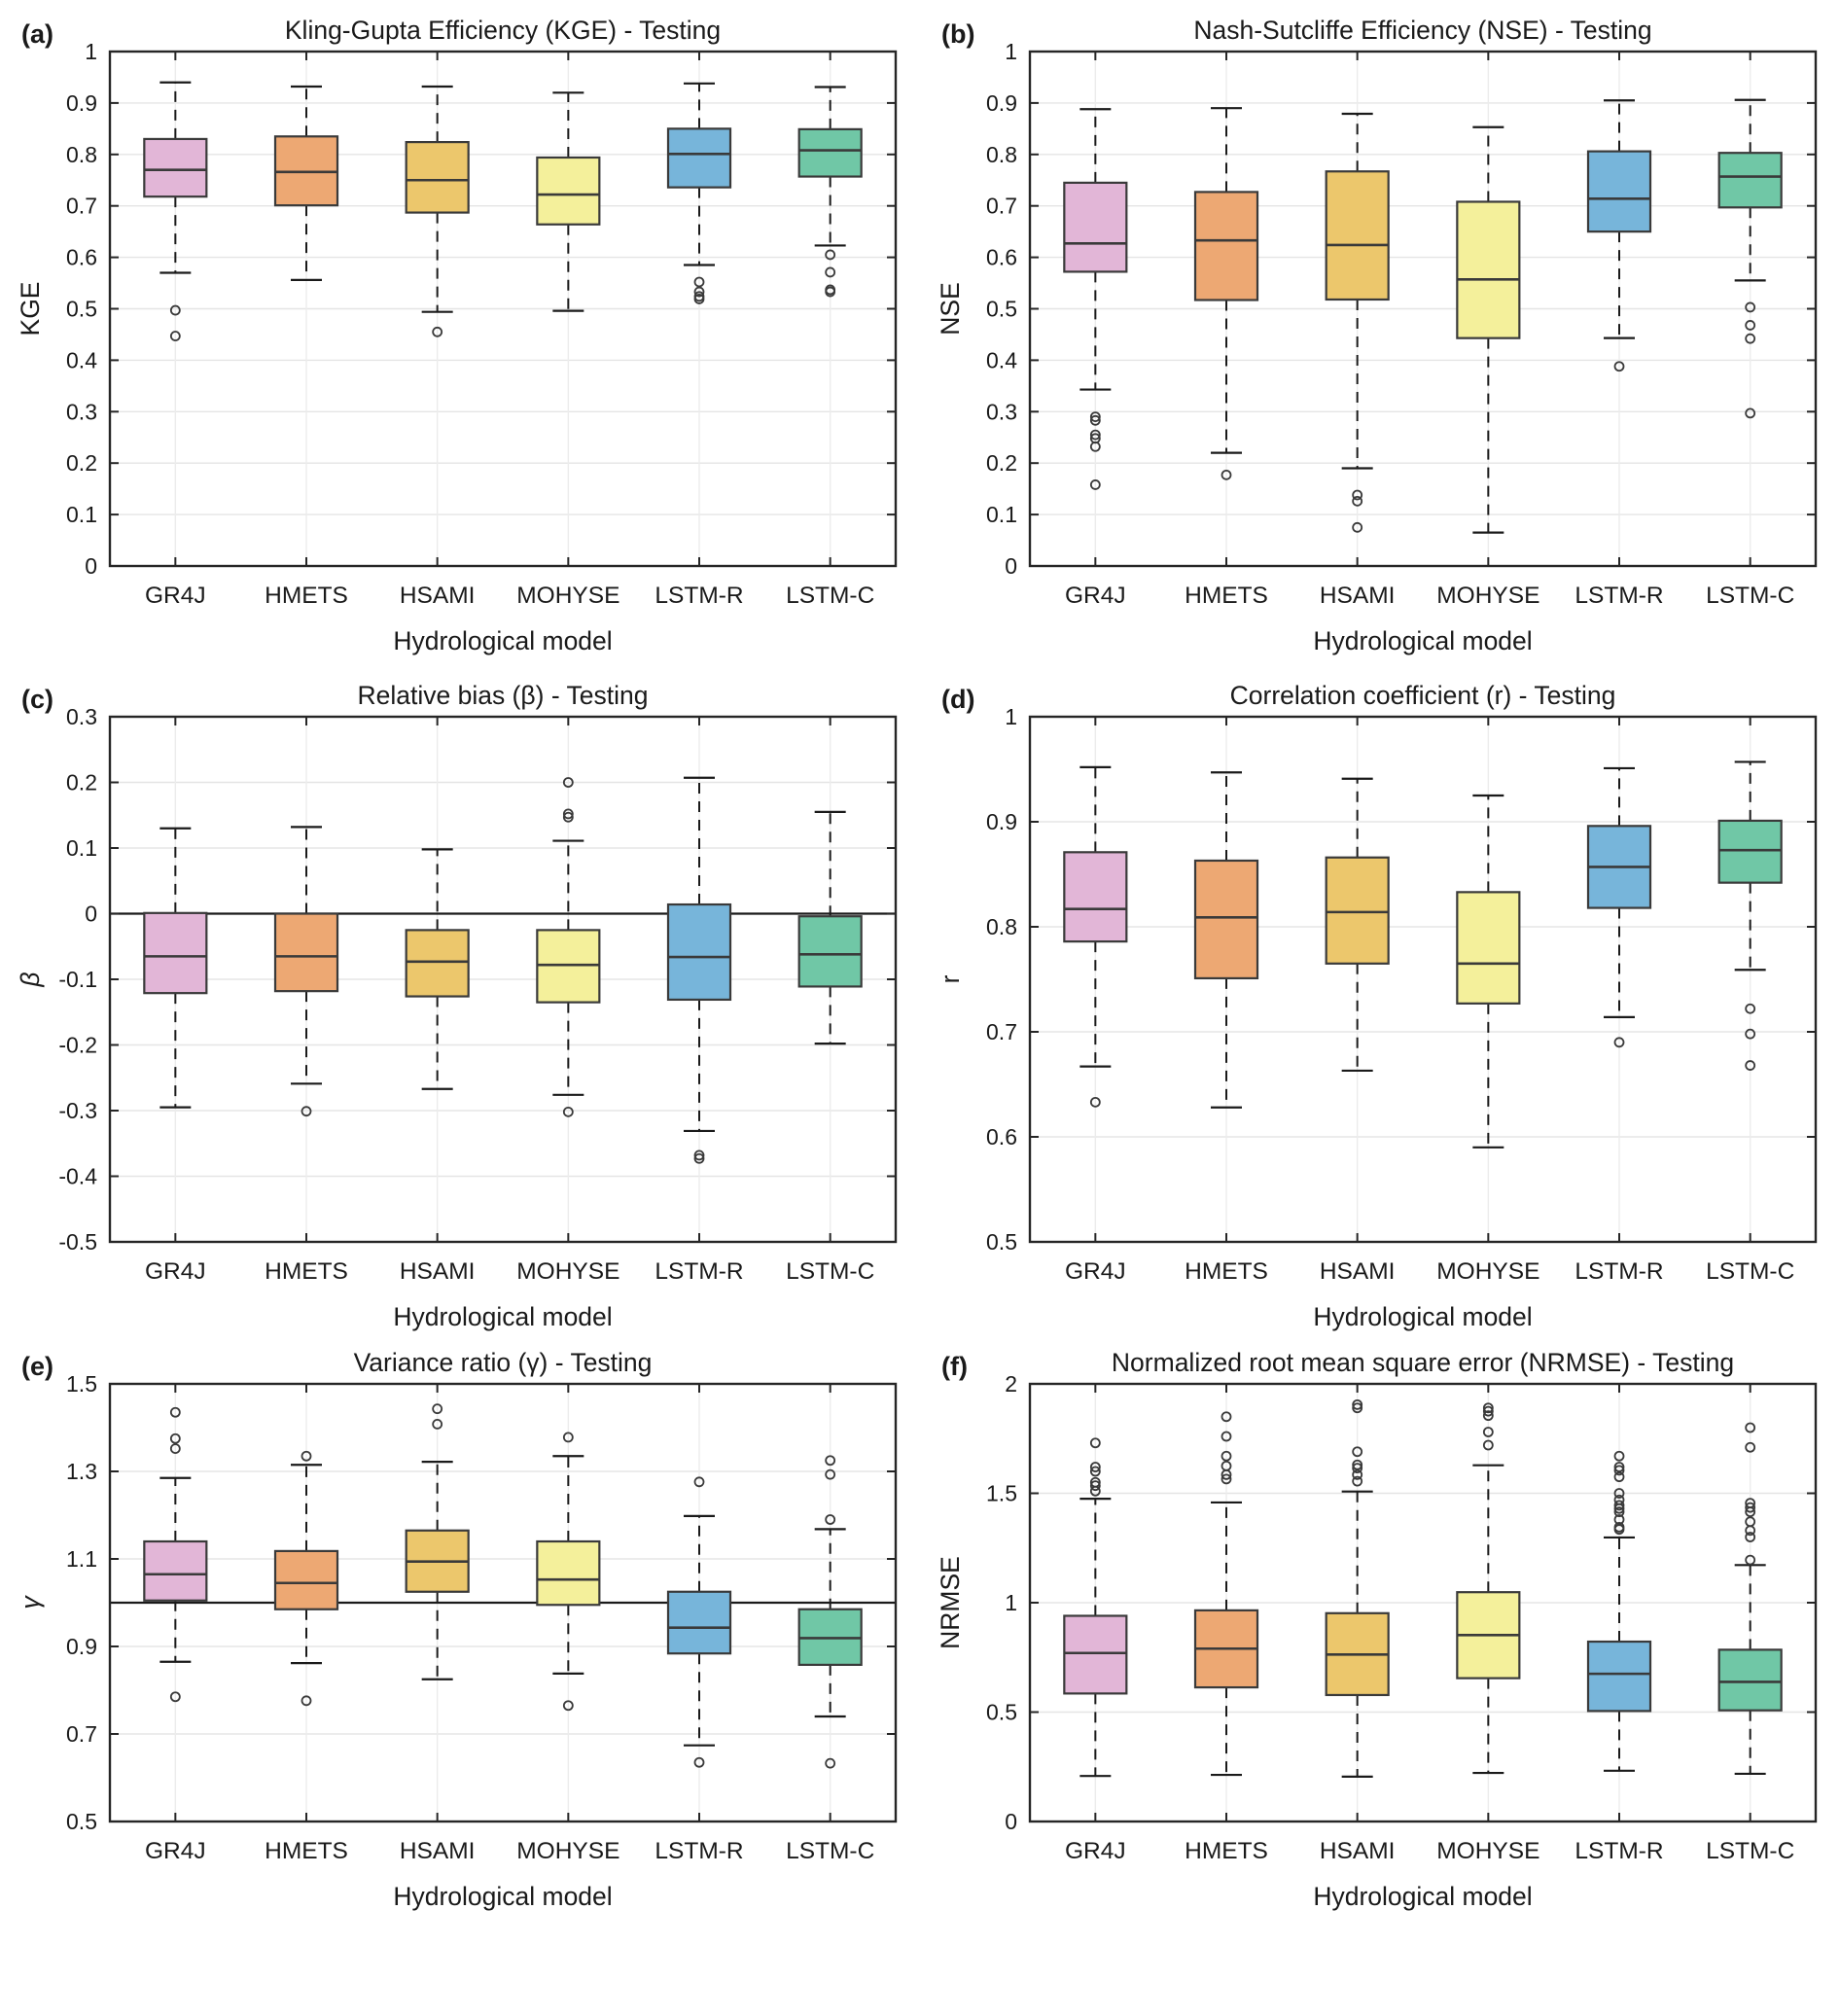 Image resolution: width=1840 pixels, height=2016 pixels. I want to click on y-tick-label: 0.6, so click(1001, 257).